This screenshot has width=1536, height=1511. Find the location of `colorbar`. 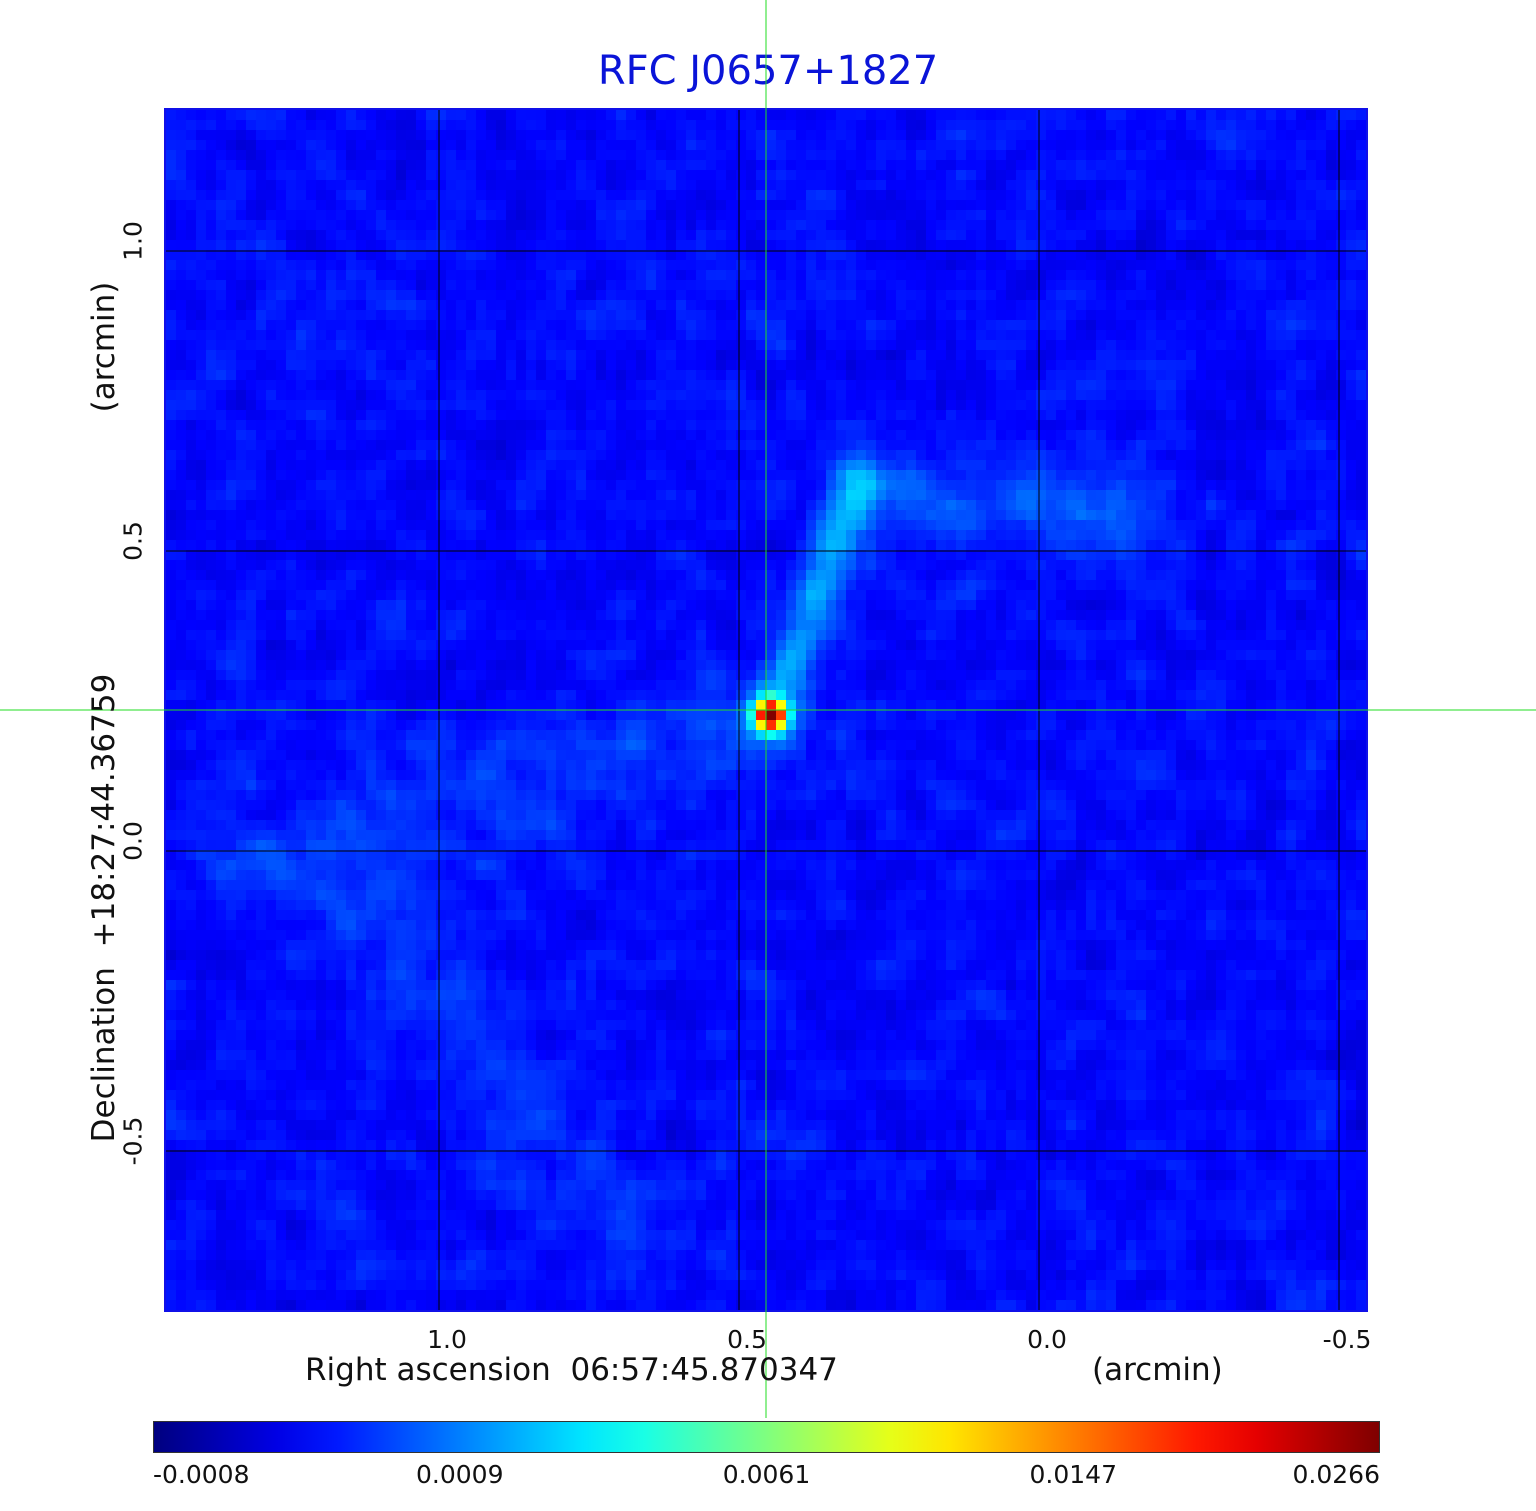

colorbar is located at coordinates (766, 1437).